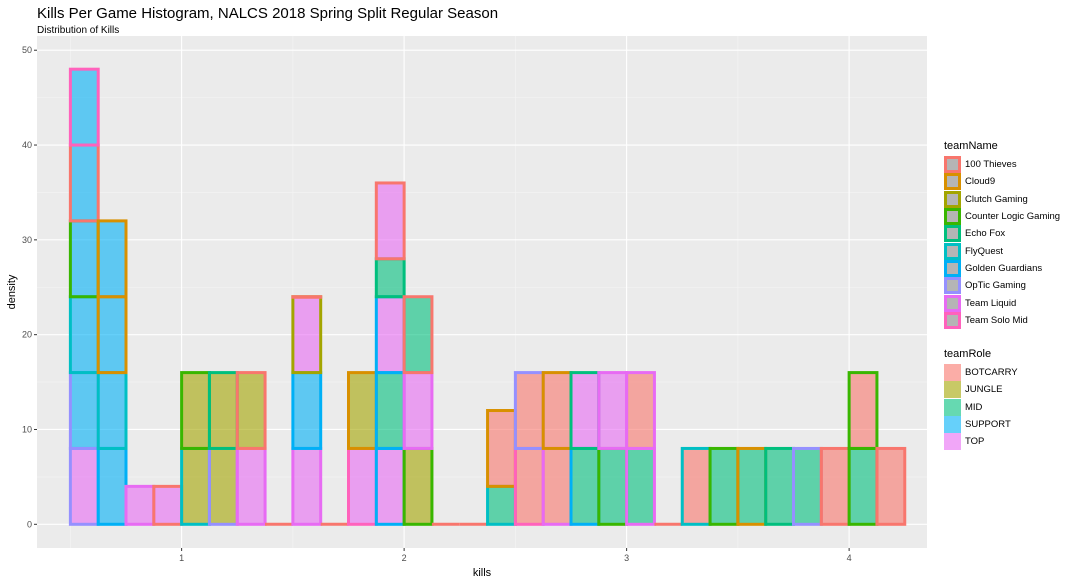  What do you see at coordinates (27, 429) in the screenshot?
I see `y-tick-label: 10` at bounding box center [27, 429].